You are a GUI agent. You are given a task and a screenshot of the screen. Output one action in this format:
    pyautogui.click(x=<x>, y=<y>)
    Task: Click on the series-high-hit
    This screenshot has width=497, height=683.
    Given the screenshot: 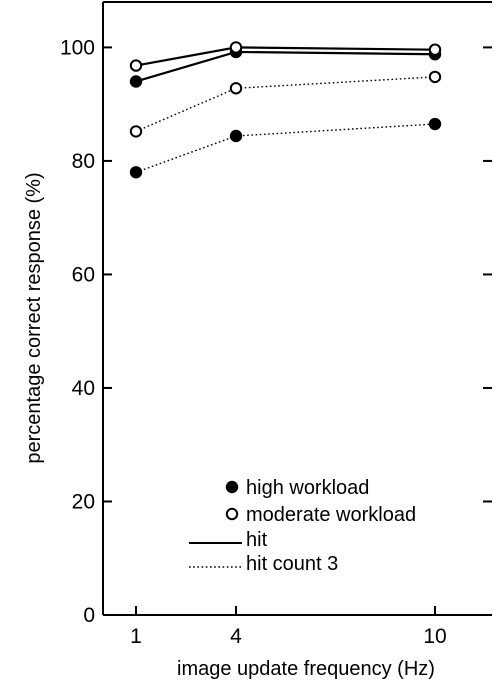 What is the action you would take?
    pyautogui.click(x=285, y=66)
    